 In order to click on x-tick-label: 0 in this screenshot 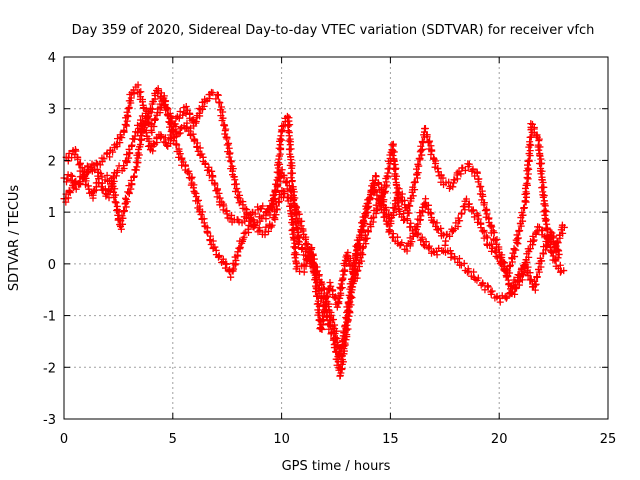, I will do `click(64, 439)`.